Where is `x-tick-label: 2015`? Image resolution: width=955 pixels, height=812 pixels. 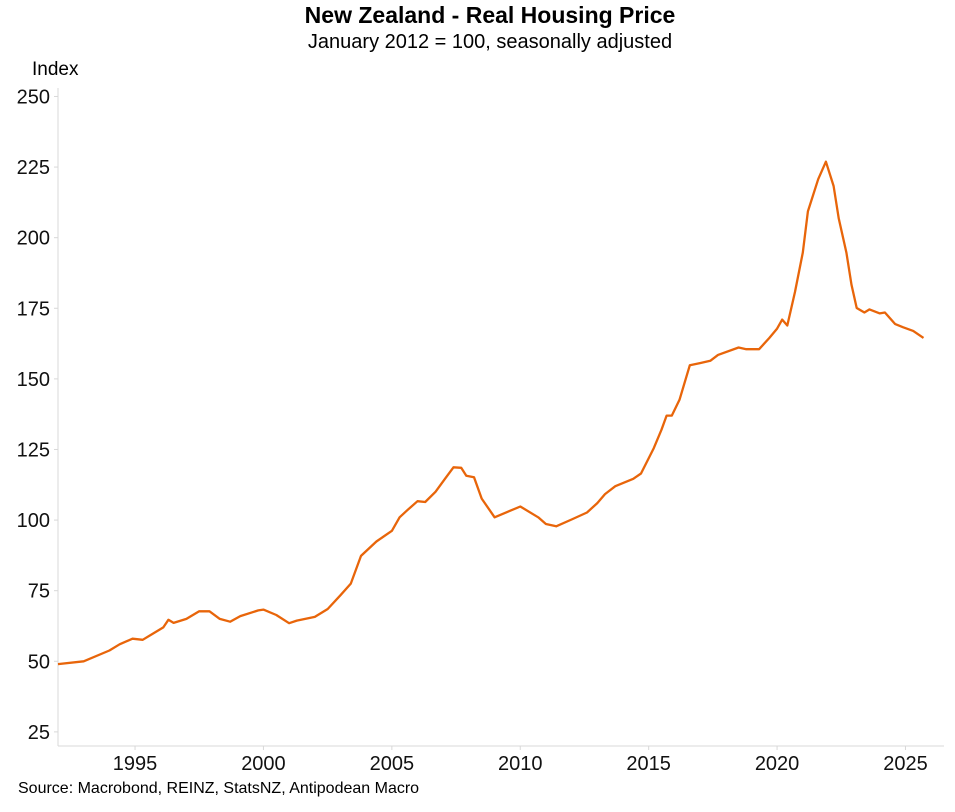 x-tick-label: 2015 is located at coordinates (648, 764).